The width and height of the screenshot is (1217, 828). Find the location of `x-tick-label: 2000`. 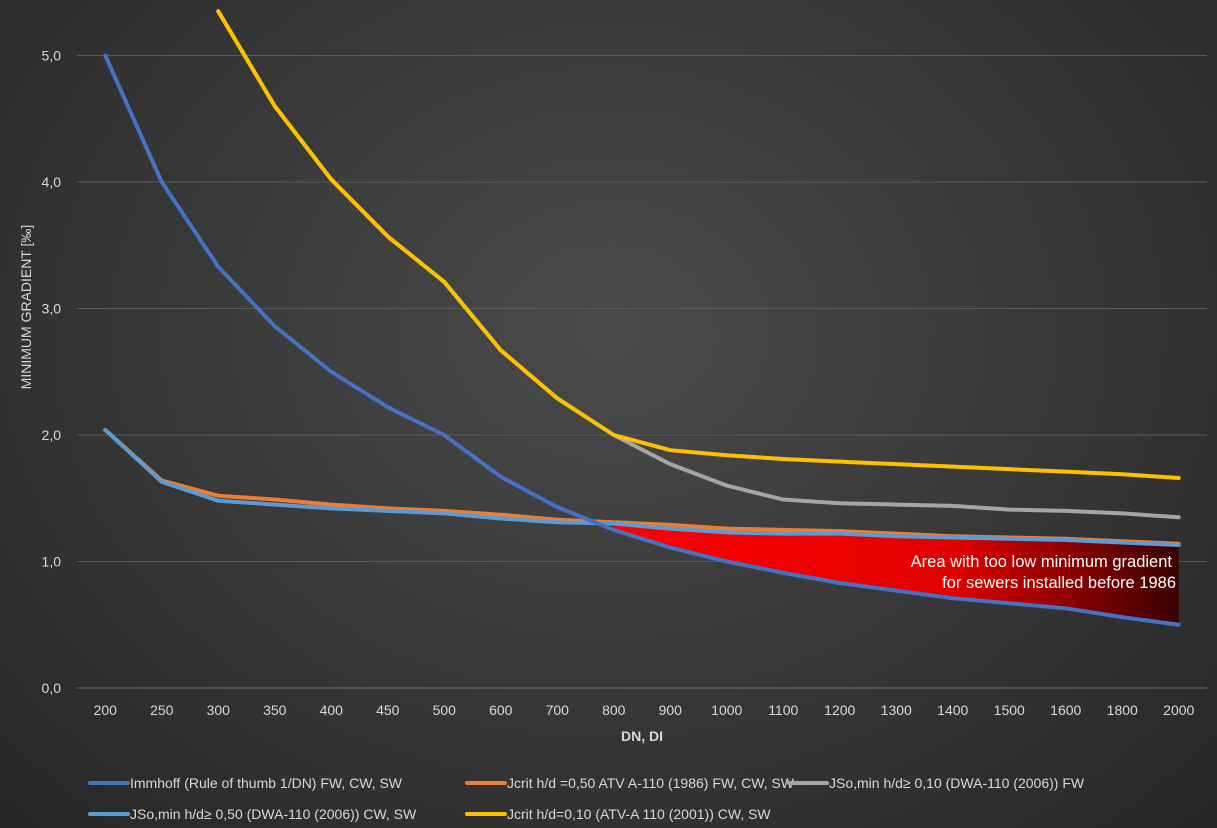

x-tick-label: 2000 is located at coordinates (1178, 710).